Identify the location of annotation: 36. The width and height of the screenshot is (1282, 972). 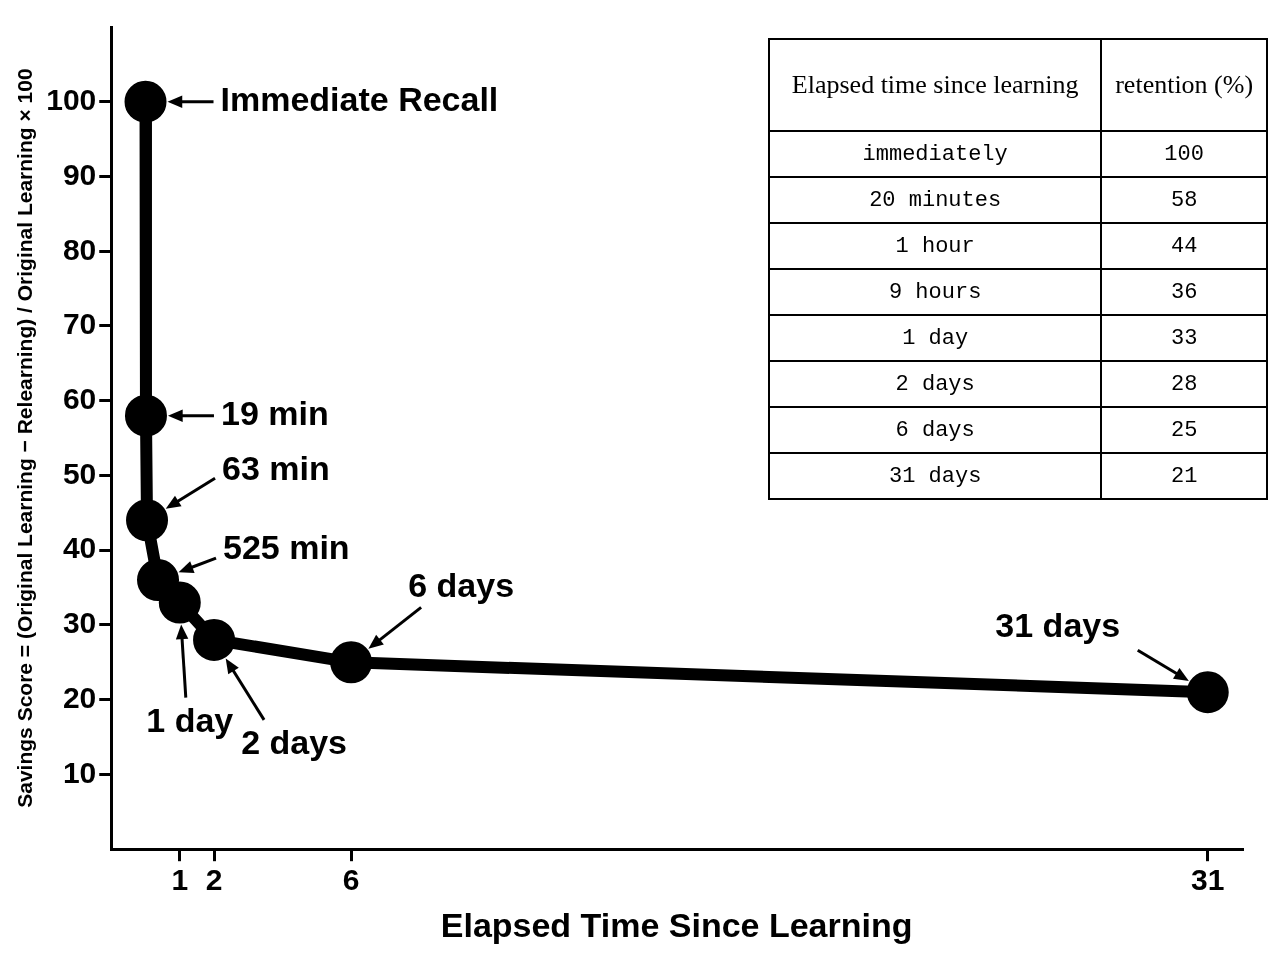
(1184, 292).